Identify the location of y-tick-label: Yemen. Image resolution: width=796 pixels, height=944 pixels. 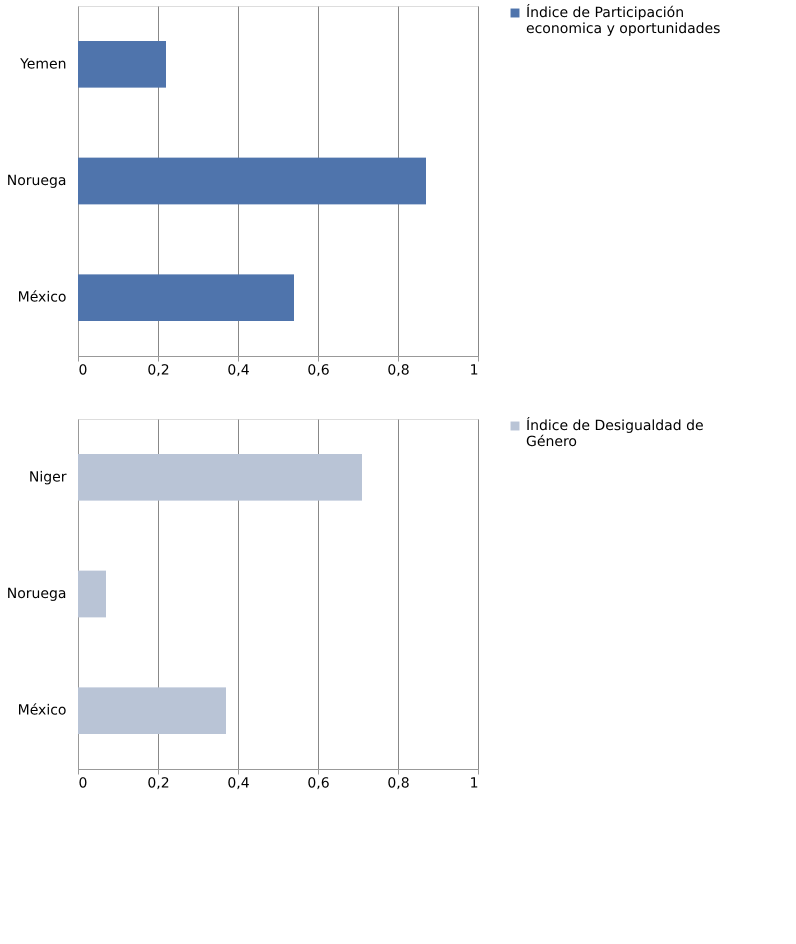
(42, 64).